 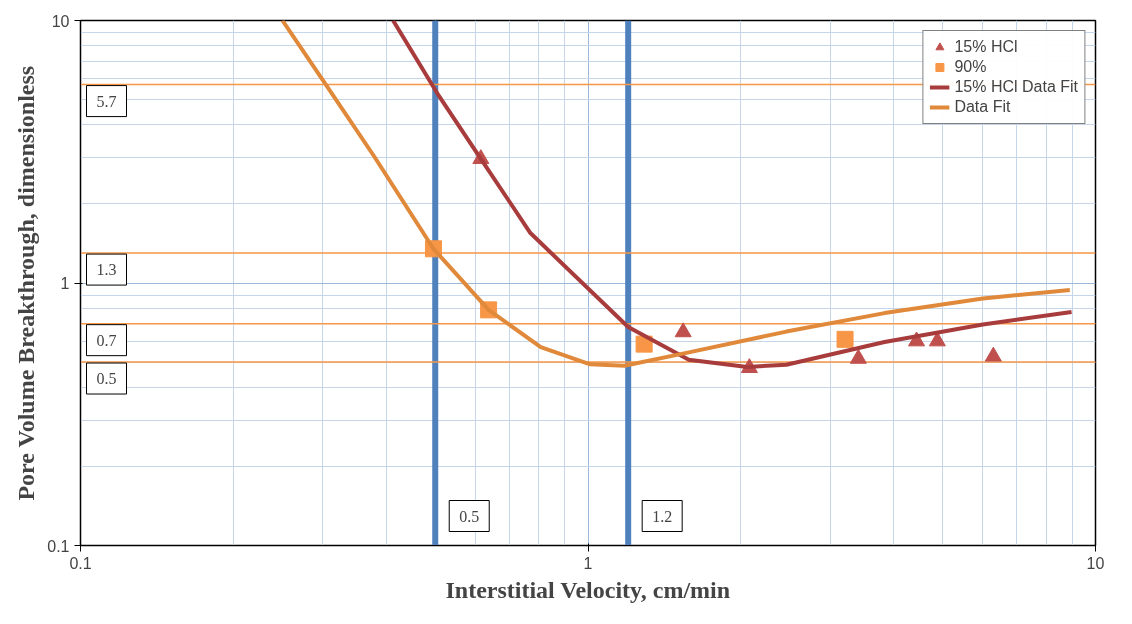 I want to click on y-tick-label: 0.1, so click(x=58, y=546).